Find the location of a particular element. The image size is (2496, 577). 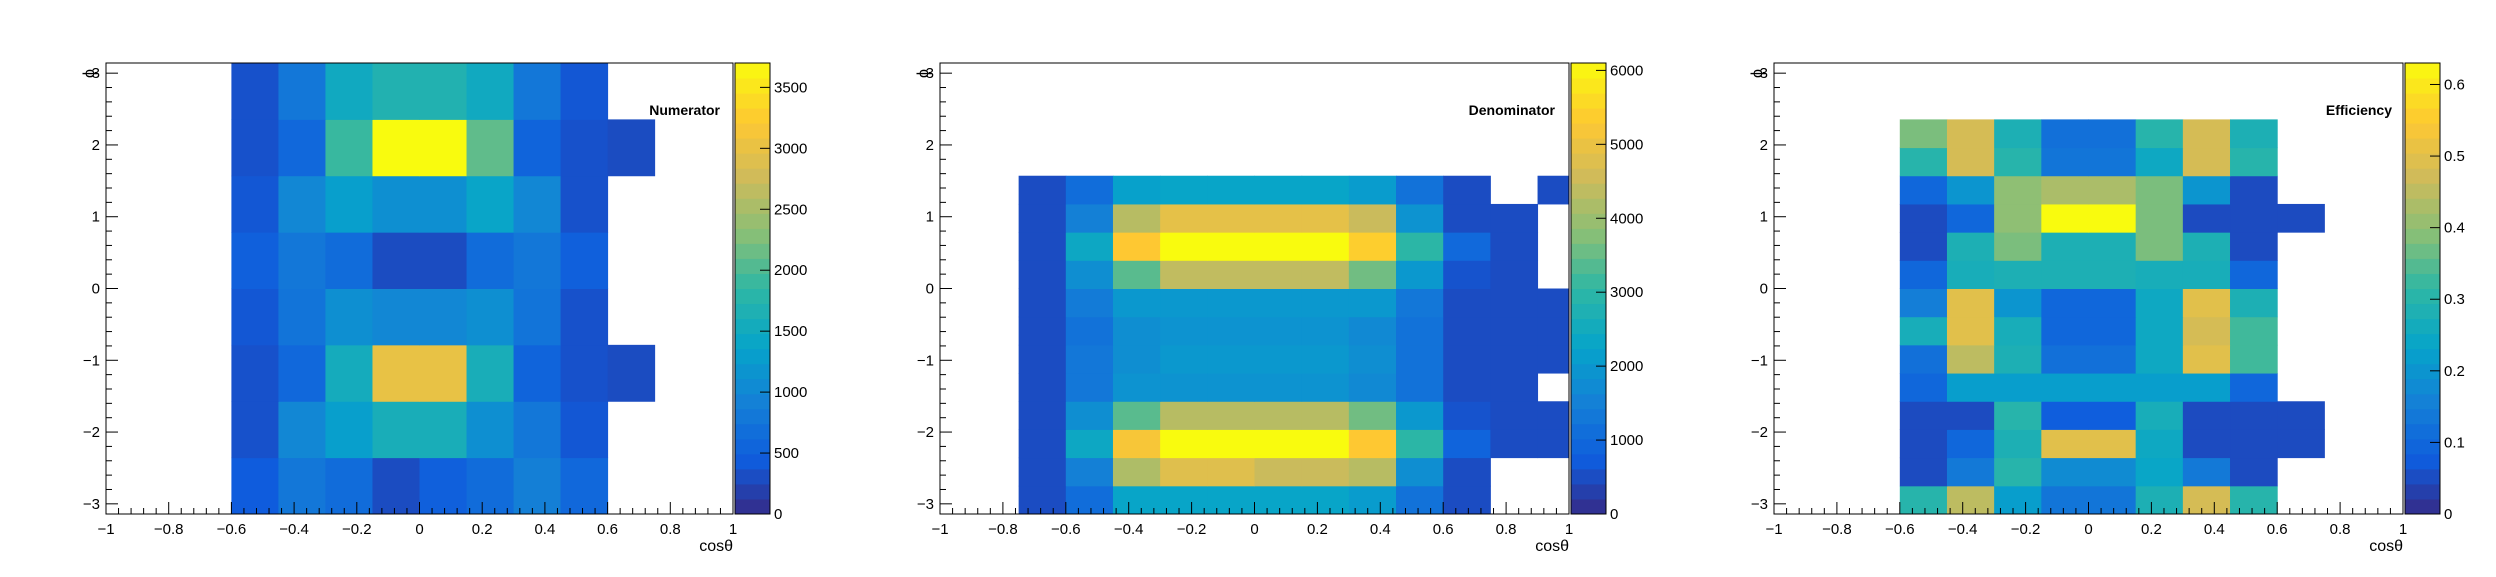

y-axis-label: ϕ is located at coordinates (1757, 73).